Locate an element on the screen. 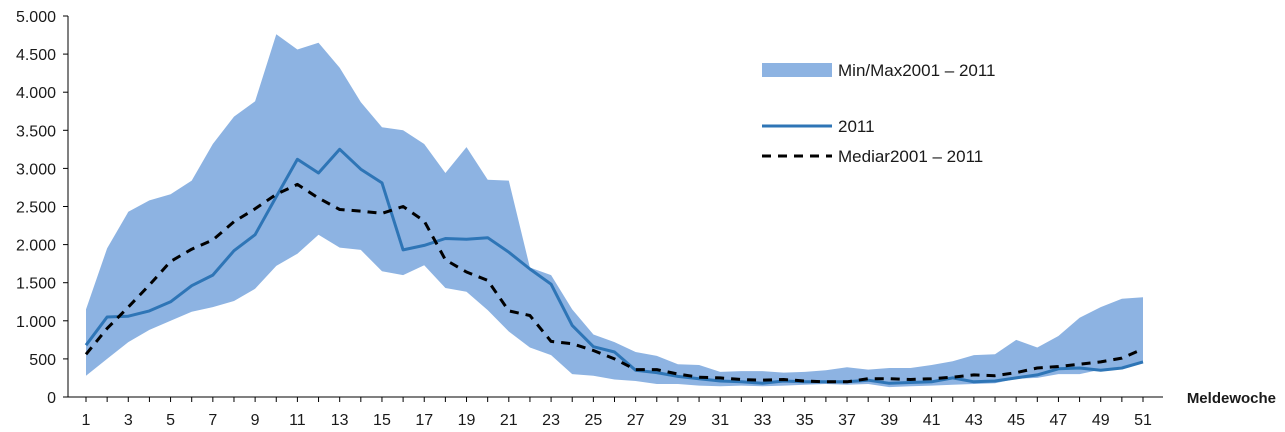 The width and height of the screenshot is (1285, 432). legend-band-label: Min/Max2001 – 2011 is located at coordinates (917, 70).